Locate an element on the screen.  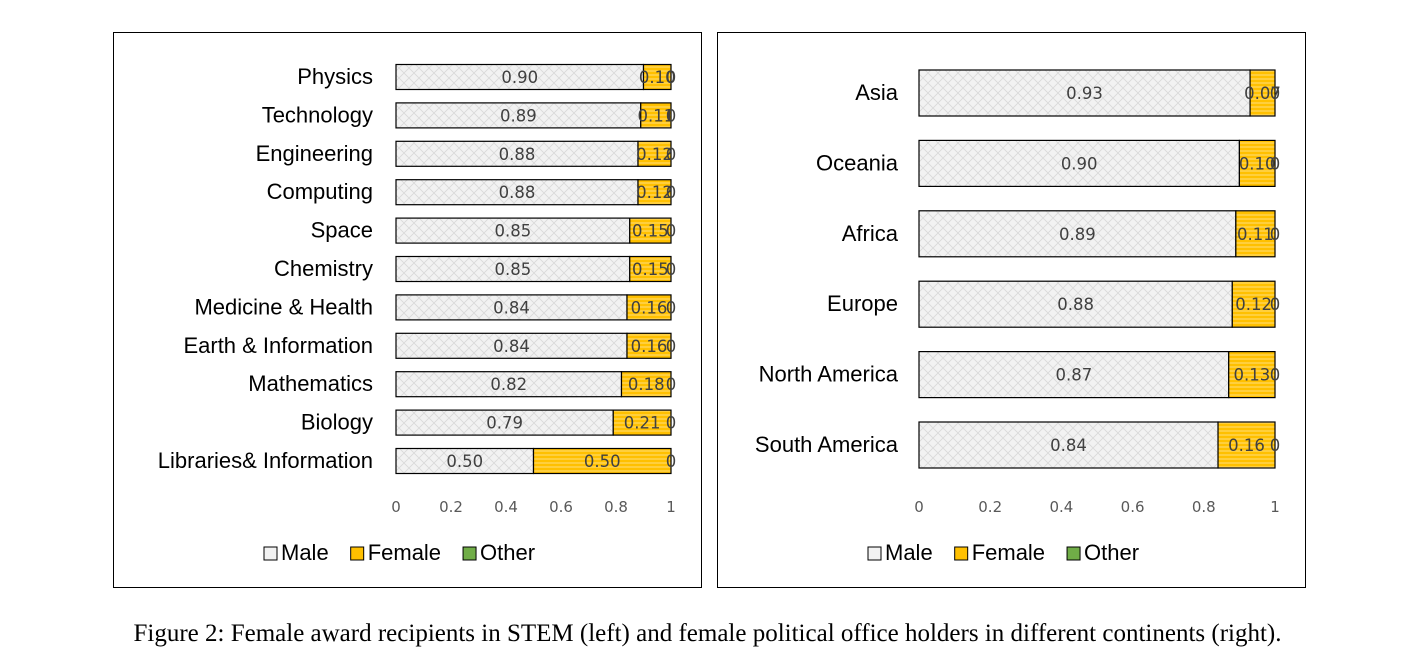
male-value-label: 0.93 is located at coordinates (1084, 93).